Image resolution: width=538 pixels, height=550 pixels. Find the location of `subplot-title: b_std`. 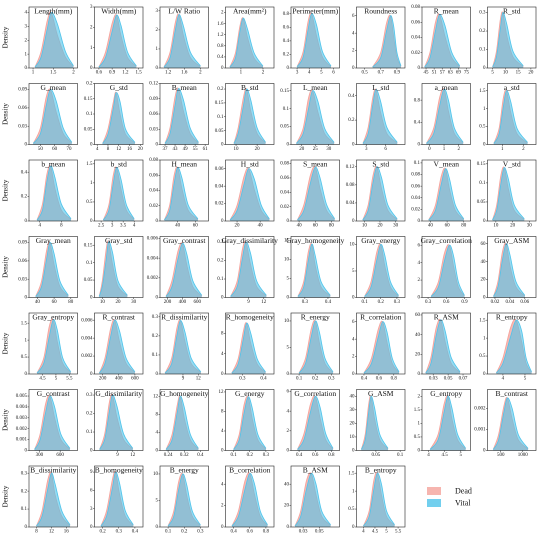

subplot-title: b_std is located at coordinates (119, 164).